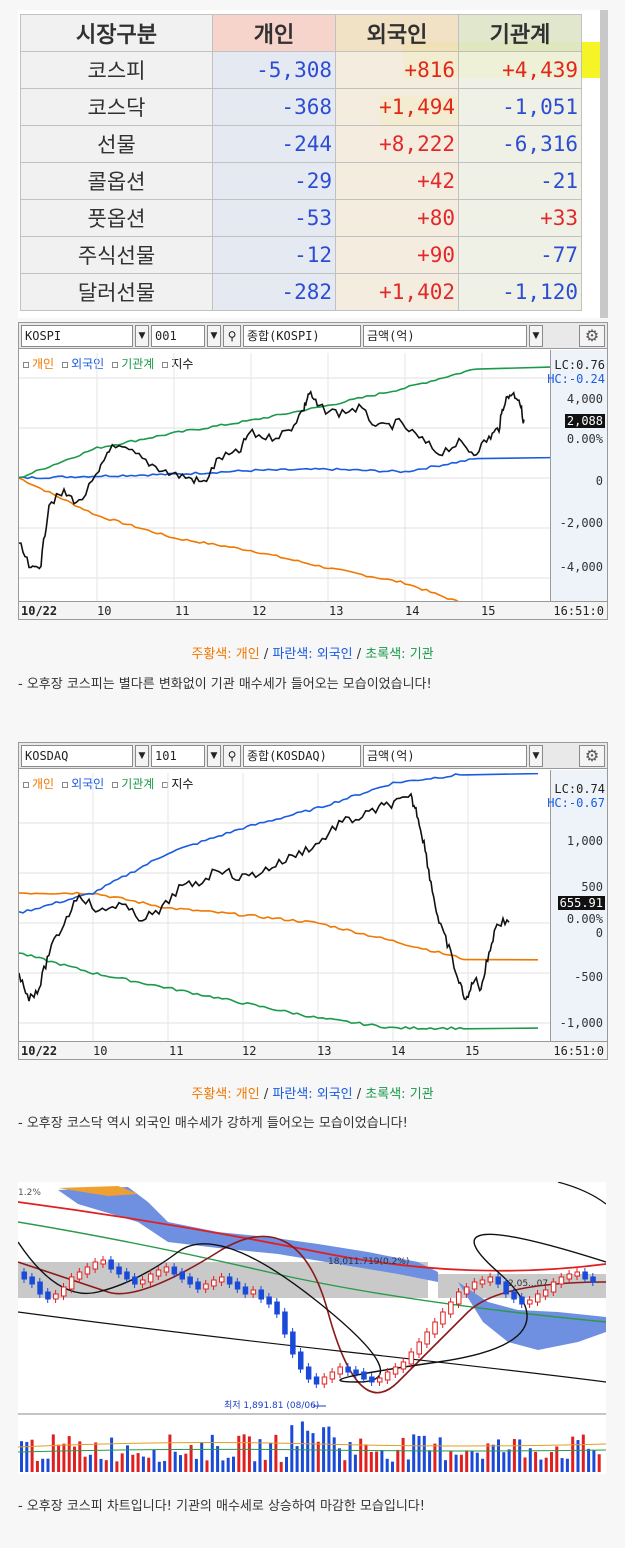 The height and width of the screenshot is (1548, 625). Describe the element at coordinates (581, 1023) in the screenshot. I see `y-tick-label: -1,000` at that location.